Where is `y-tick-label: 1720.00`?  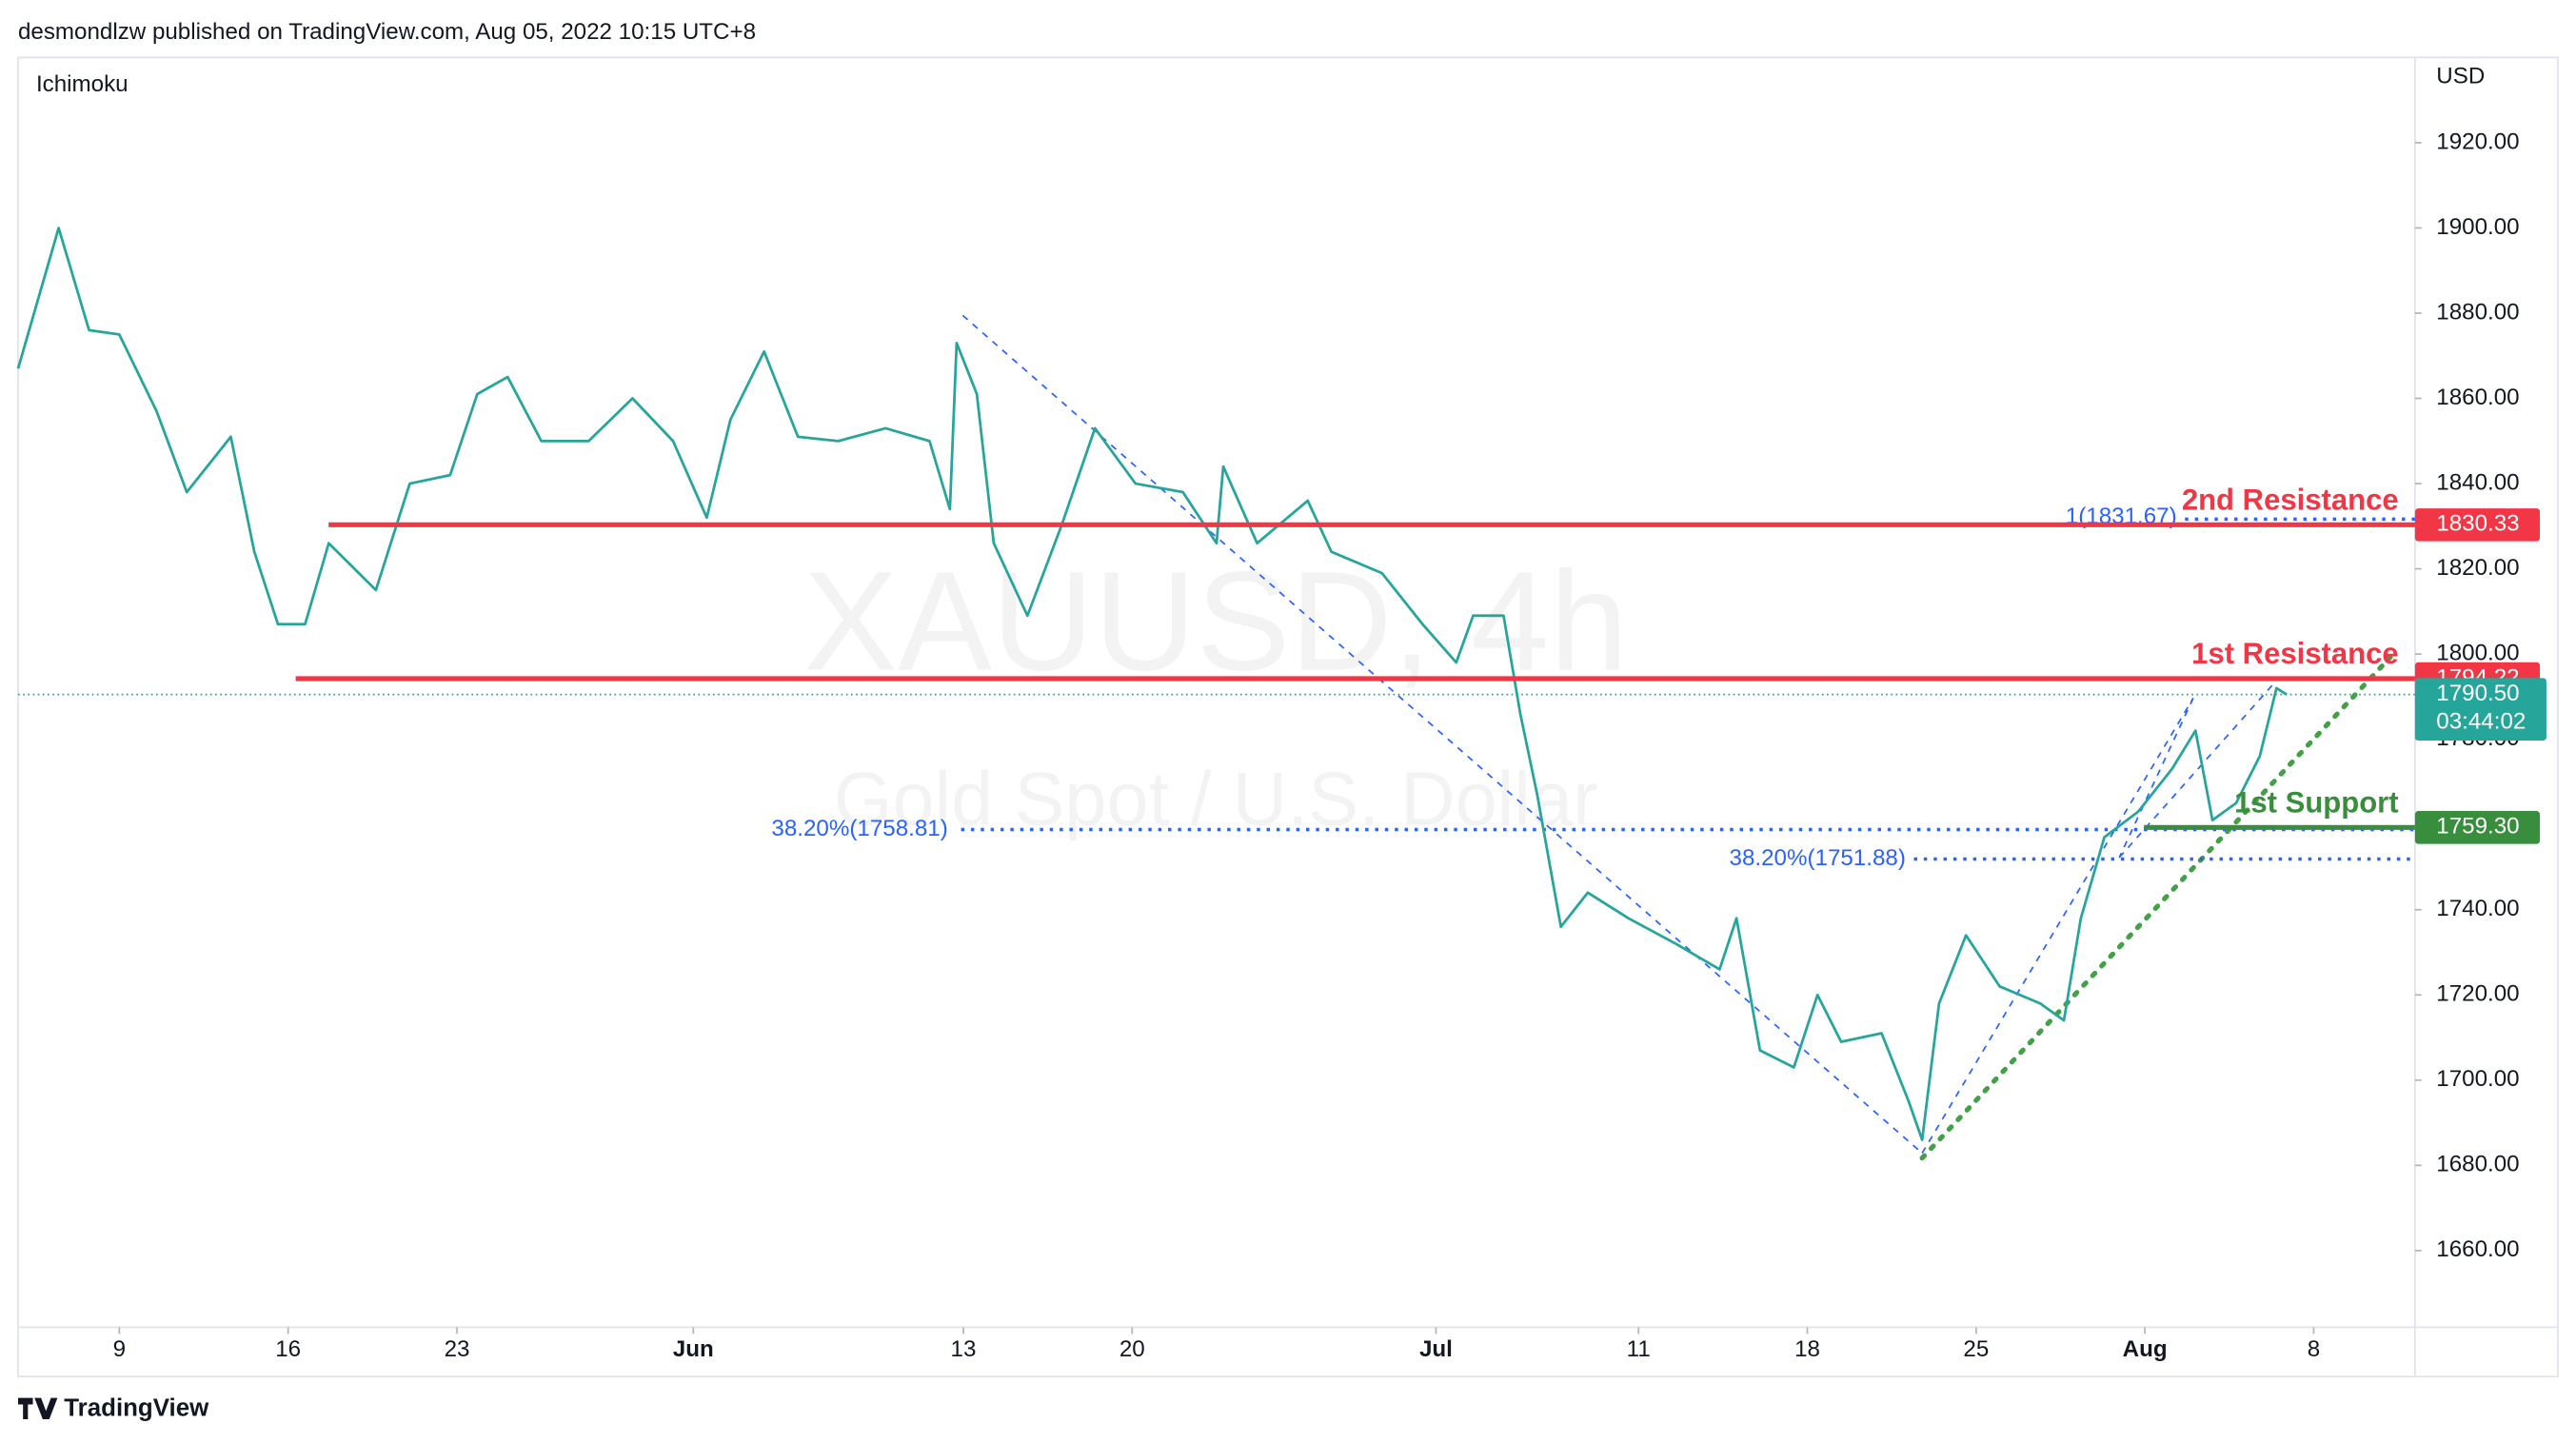
y-tick-label: 1720.00 is located at coordinates (2477, 994).